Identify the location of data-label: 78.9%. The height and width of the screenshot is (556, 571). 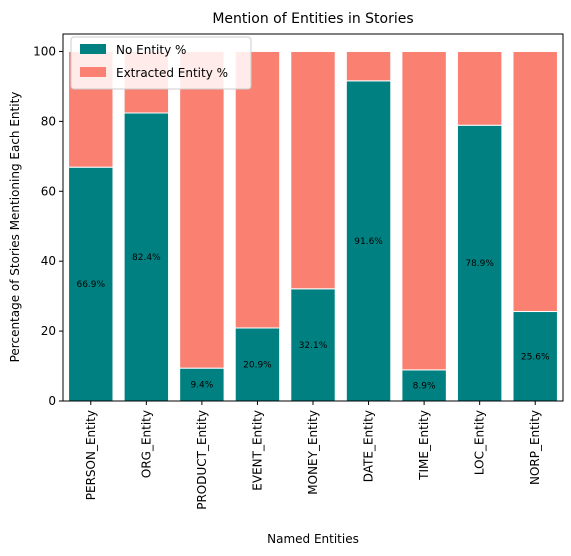
(479, 264).